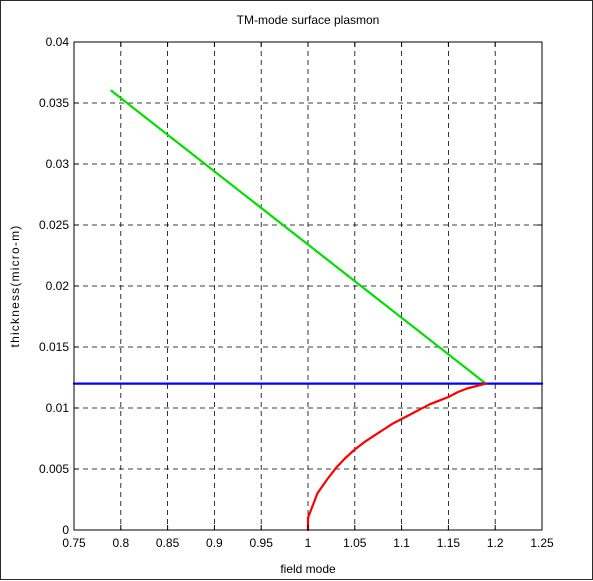 This screenshot has height=581, width=593. I want to click on x-tick-label: 0.95, so click(262, 543).